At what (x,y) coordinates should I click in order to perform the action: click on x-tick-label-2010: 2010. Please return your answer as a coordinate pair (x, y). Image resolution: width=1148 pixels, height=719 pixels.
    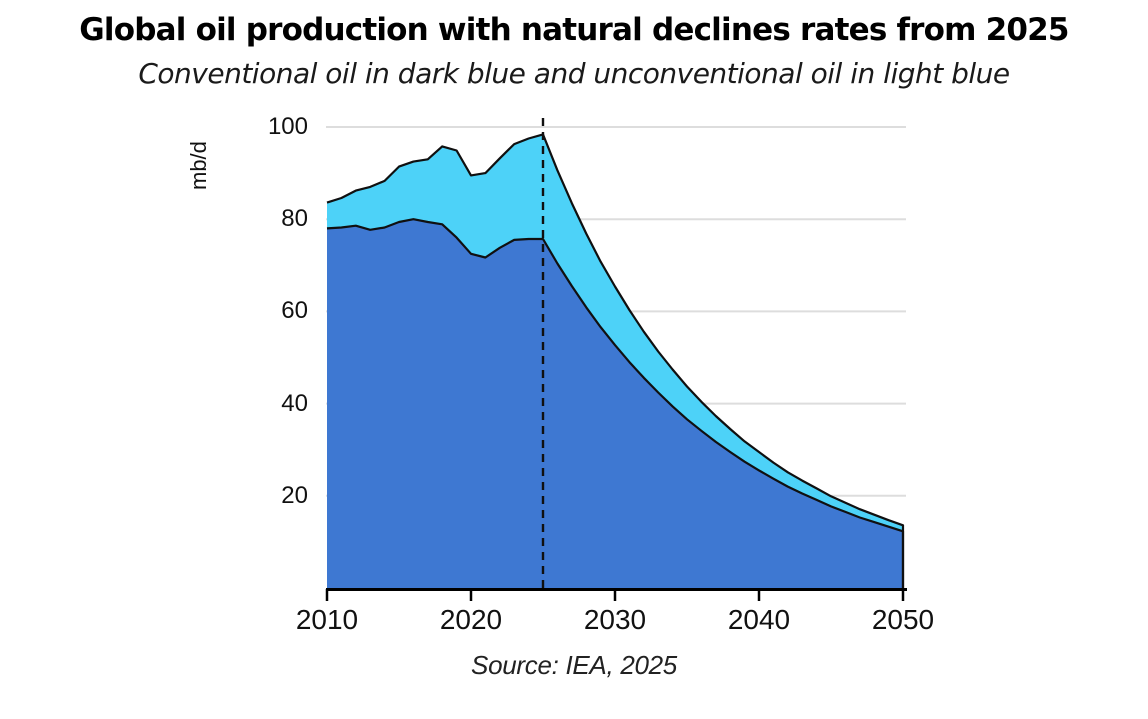
    Looking at the image, I should click on (327, 619).